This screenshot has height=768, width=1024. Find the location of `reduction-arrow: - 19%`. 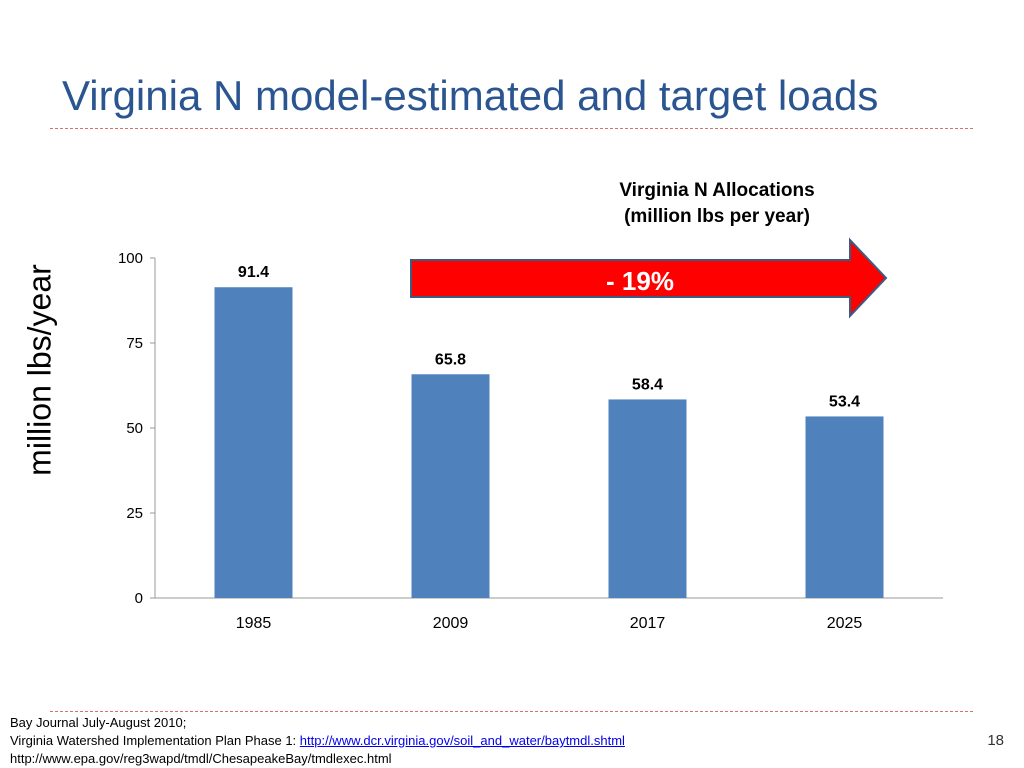

reduction-arrow: - 19% is located at coordinates (649, 278).